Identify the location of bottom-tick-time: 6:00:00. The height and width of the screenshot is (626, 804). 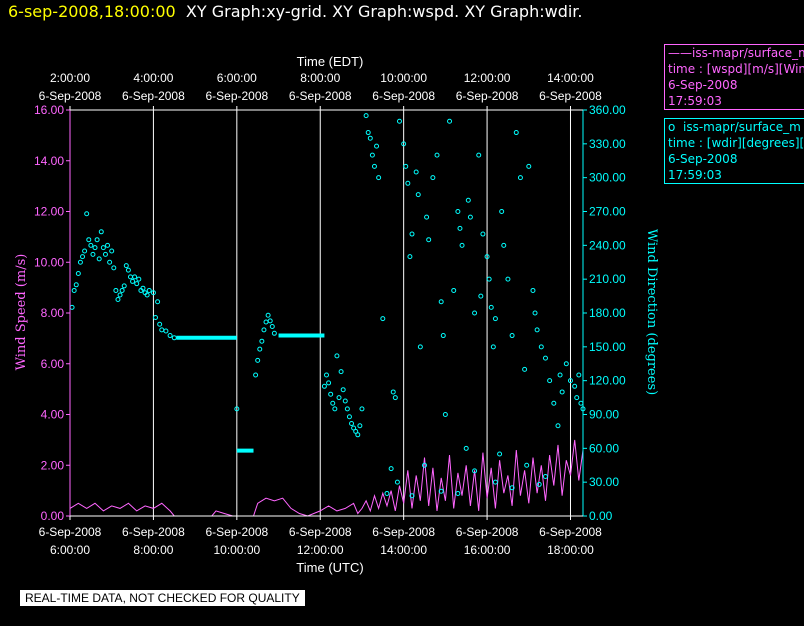
(70, 550).